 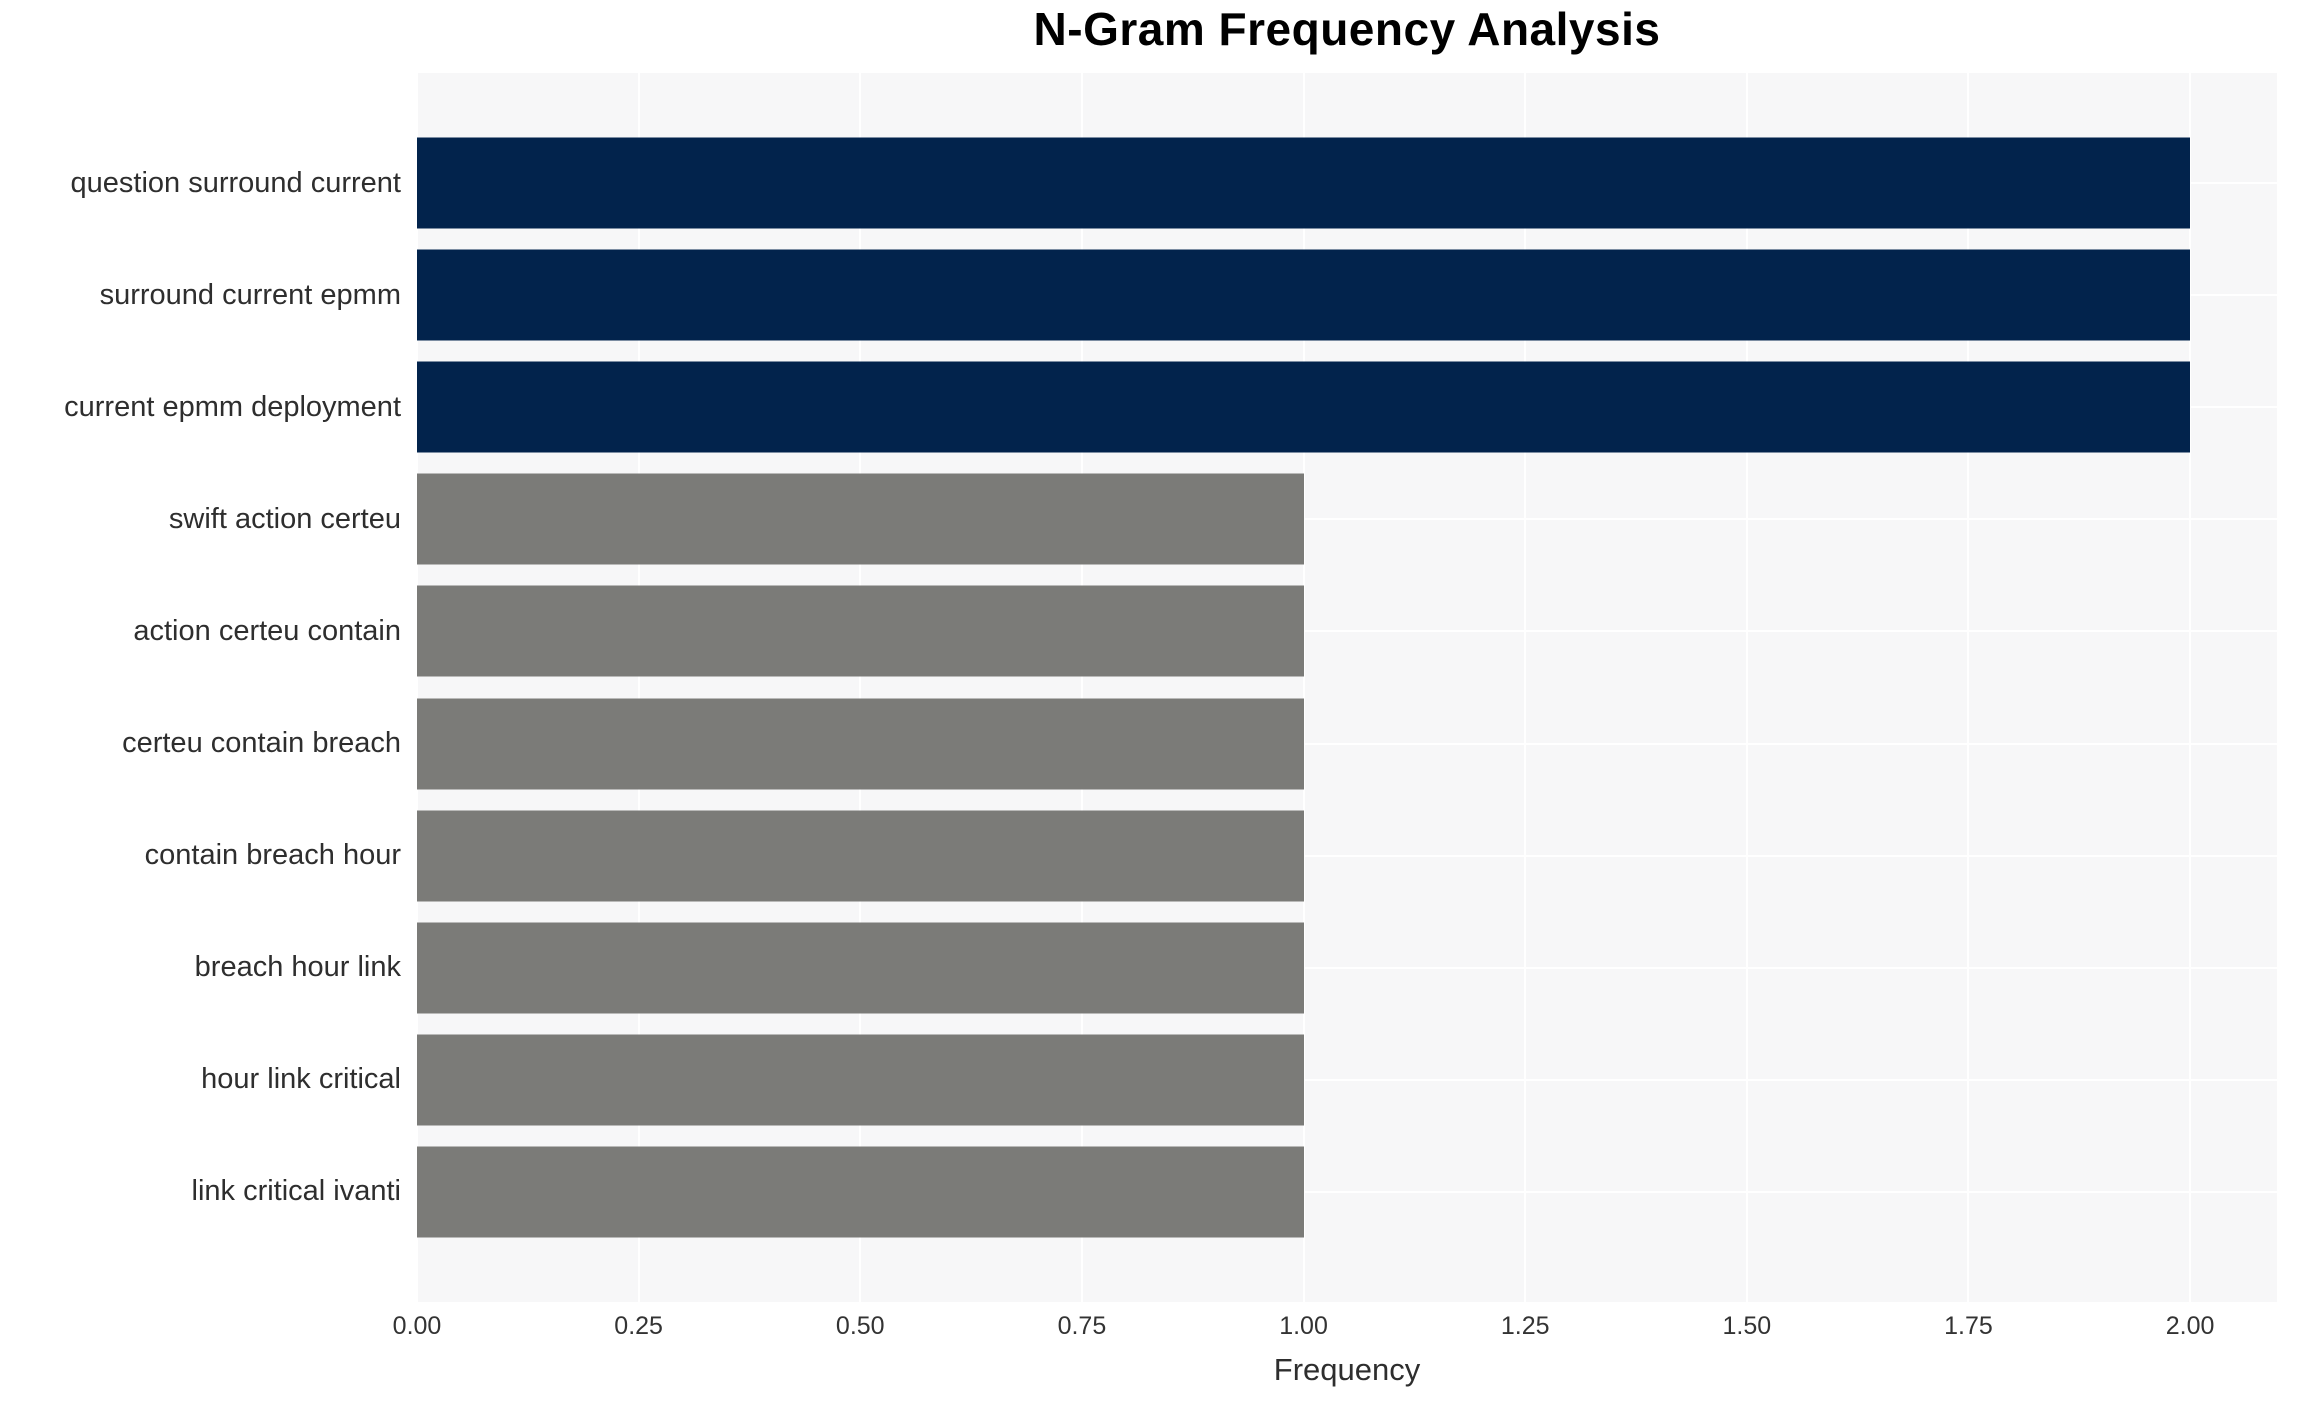 What do you see at coordinates (297, 967) in the screenshot?
I see `y-tick-label: breach hour link` at bounding box center [297, 967].